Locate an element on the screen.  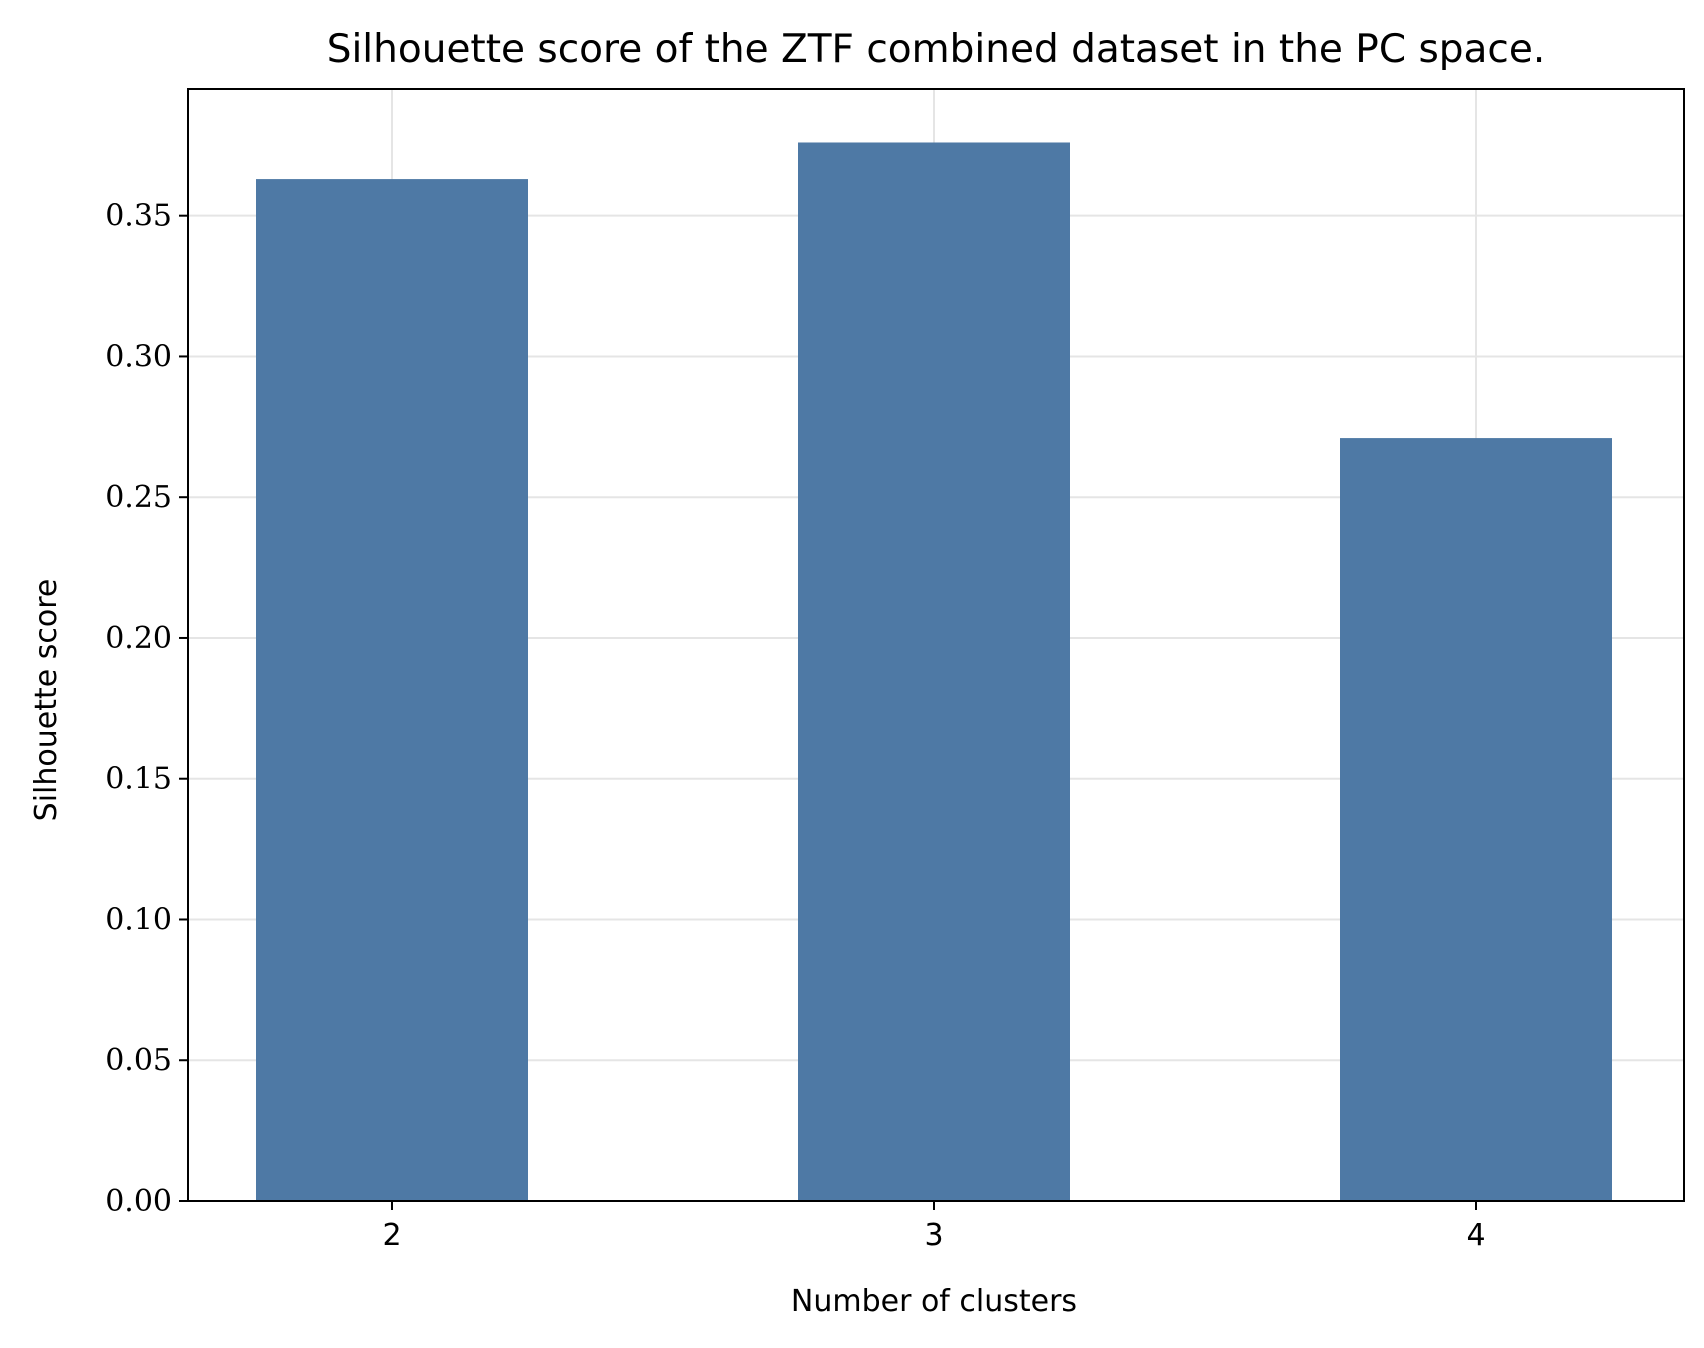
y-tick-label: 0.15 is located at coordinates (138, 779).